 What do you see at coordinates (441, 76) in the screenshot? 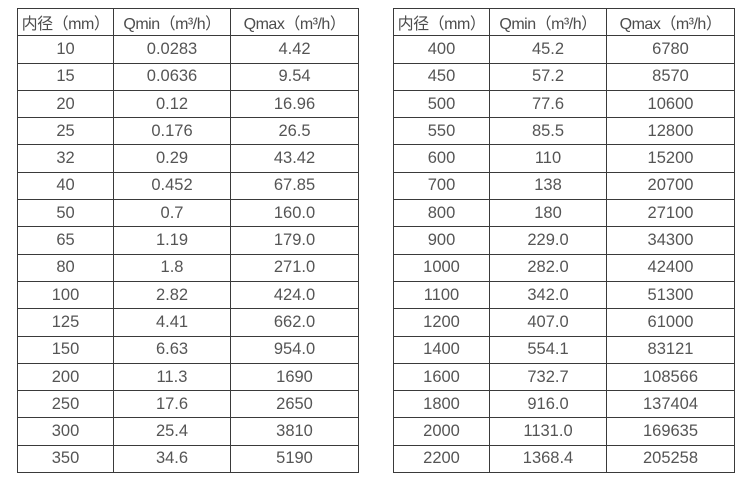
I see `table-cell: 450` at bounding box center [441, 76].